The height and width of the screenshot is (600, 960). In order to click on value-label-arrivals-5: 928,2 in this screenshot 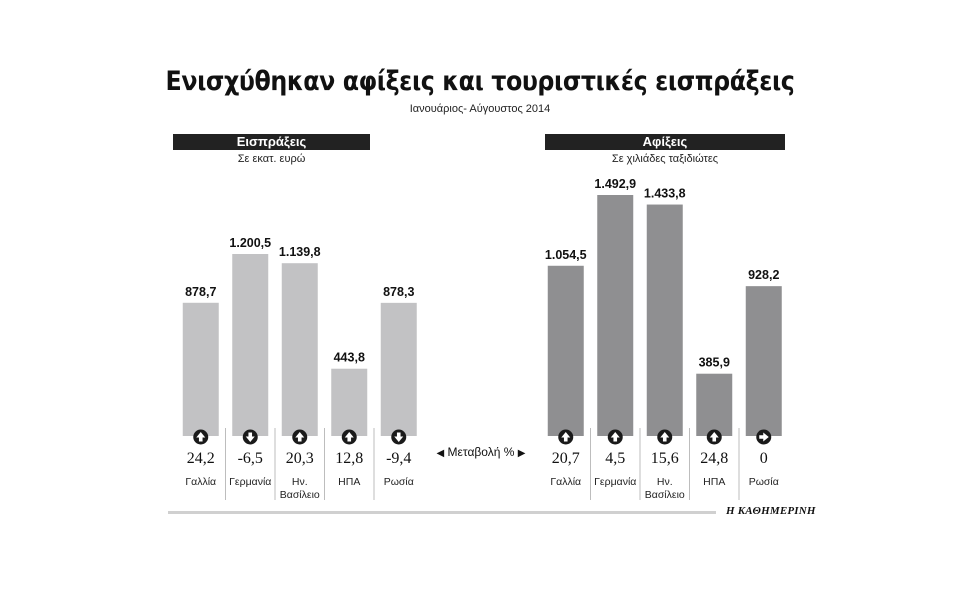, I will do `click(763, 275)`.